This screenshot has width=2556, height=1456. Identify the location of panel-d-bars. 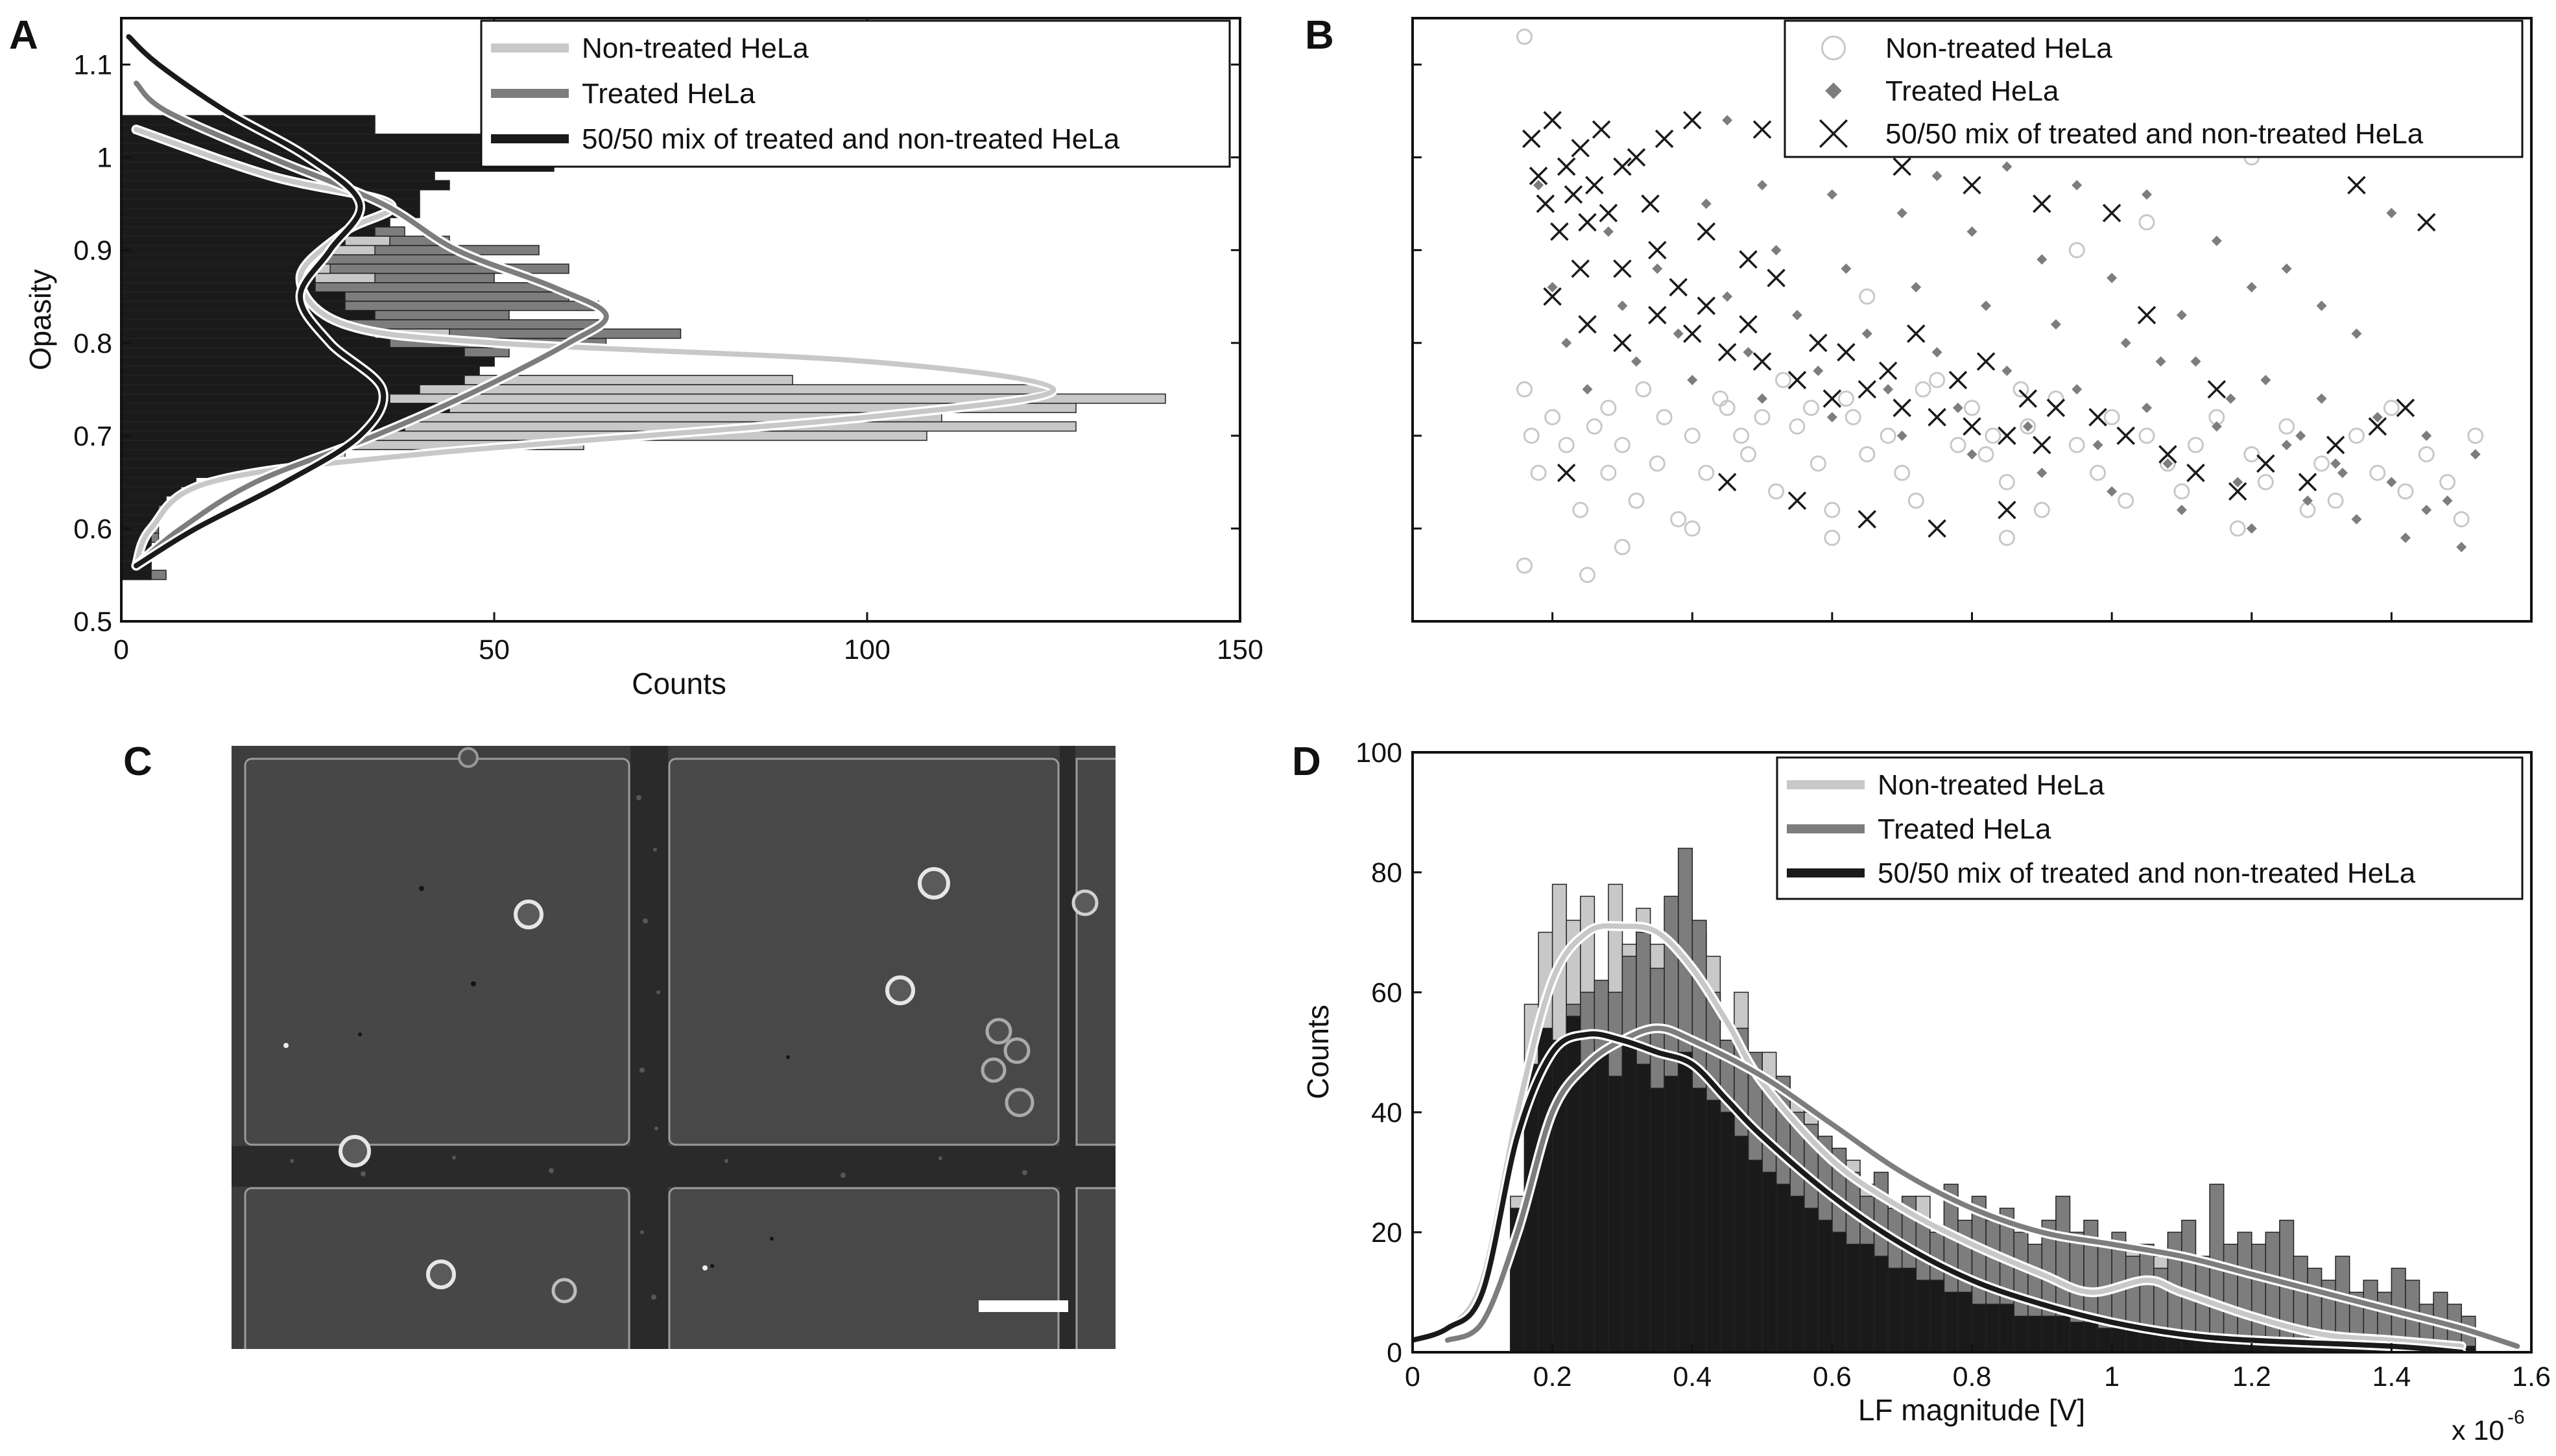
(1993, 1100).